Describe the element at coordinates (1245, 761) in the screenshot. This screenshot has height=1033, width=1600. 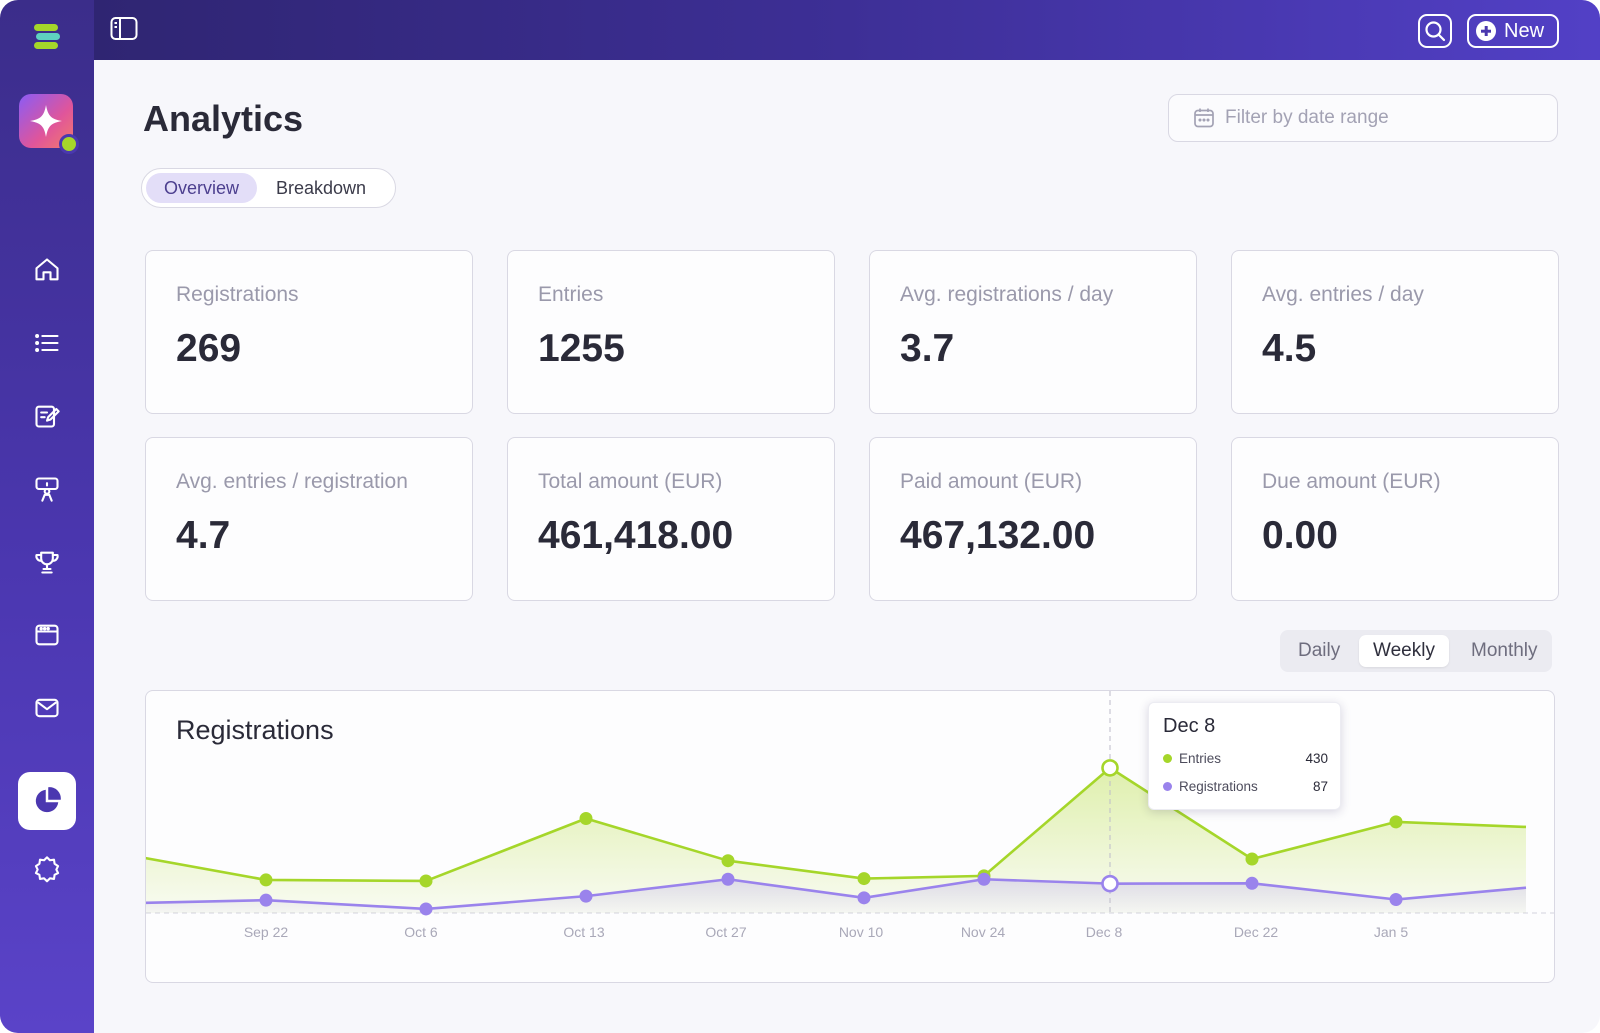
I see `tooltip-row-entries: Entries 430` at that location.